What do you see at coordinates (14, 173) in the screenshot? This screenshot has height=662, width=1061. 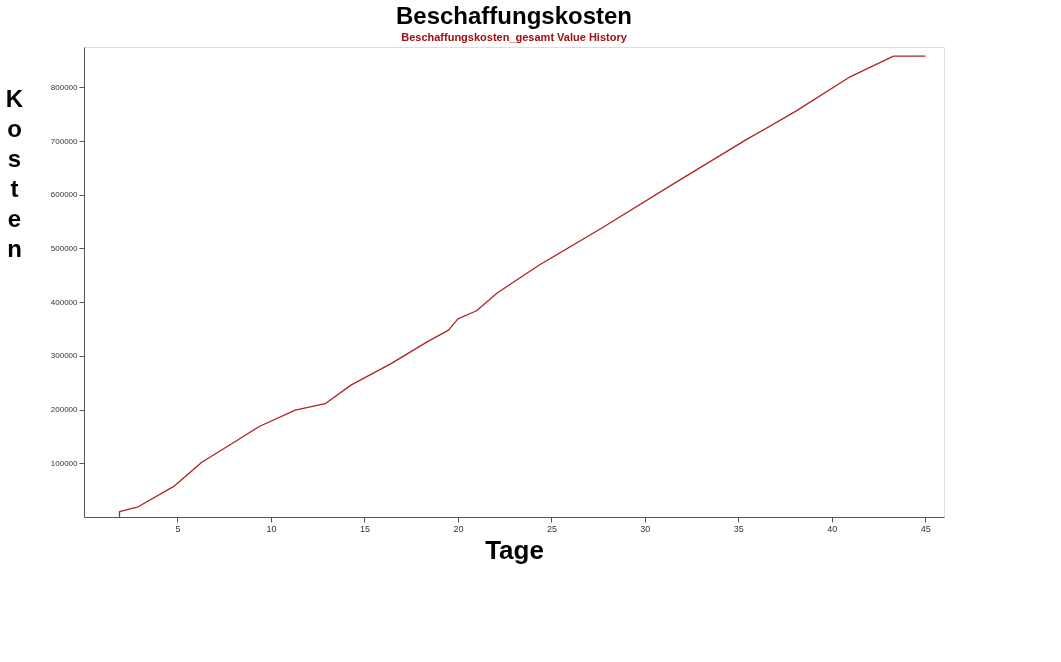 I see `y-axis-title: Kosten` at bounding box center [14, 173].